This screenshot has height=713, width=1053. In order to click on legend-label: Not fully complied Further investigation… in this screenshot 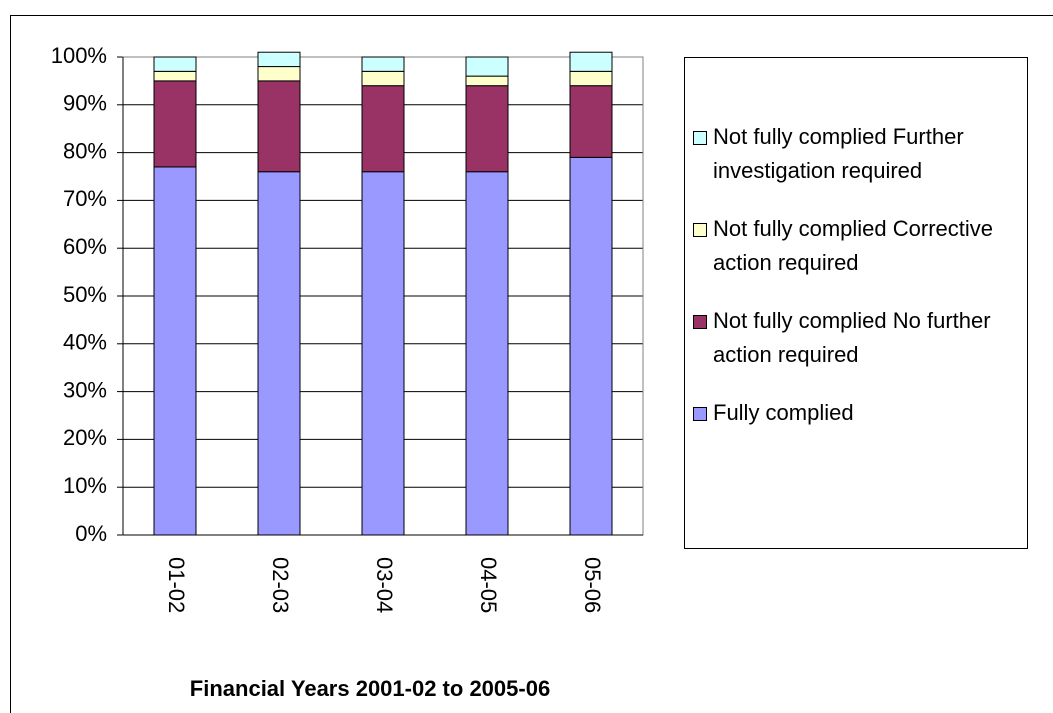, I will do `click(838, 153)`.